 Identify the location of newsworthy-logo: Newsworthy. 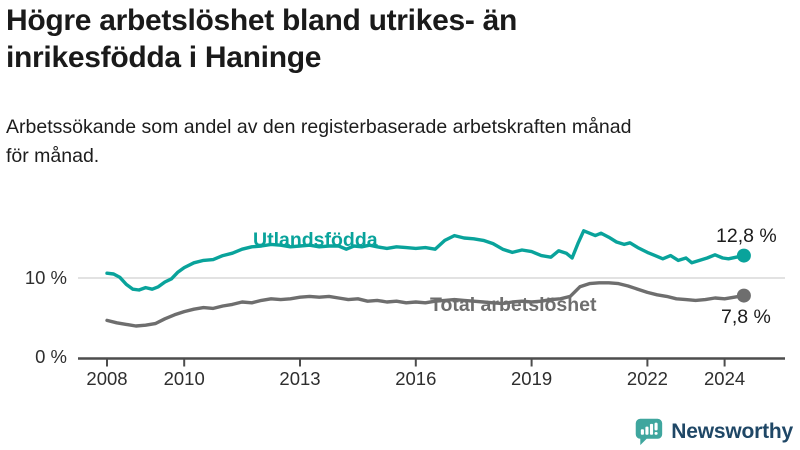
(713, 431).